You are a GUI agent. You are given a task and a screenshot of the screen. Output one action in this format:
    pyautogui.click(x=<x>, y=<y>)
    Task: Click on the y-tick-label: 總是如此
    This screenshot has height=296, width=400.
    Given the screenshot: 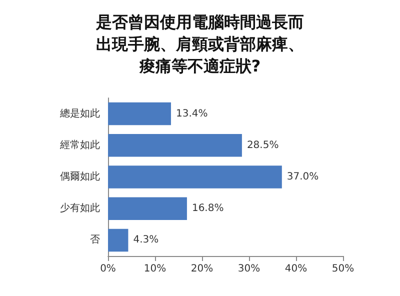 What is the action you would take?
    pyautogui.click(x=79, y=113)
    